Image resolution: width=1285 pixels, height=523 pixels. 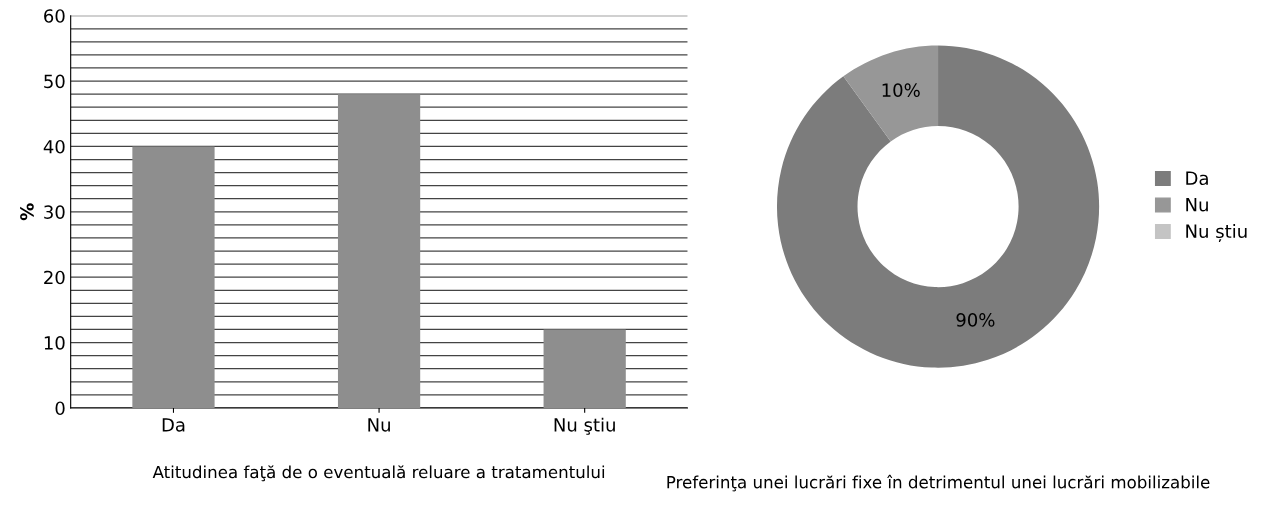 I want to click on y-tick-label: 40, so click(x=54, y=146).